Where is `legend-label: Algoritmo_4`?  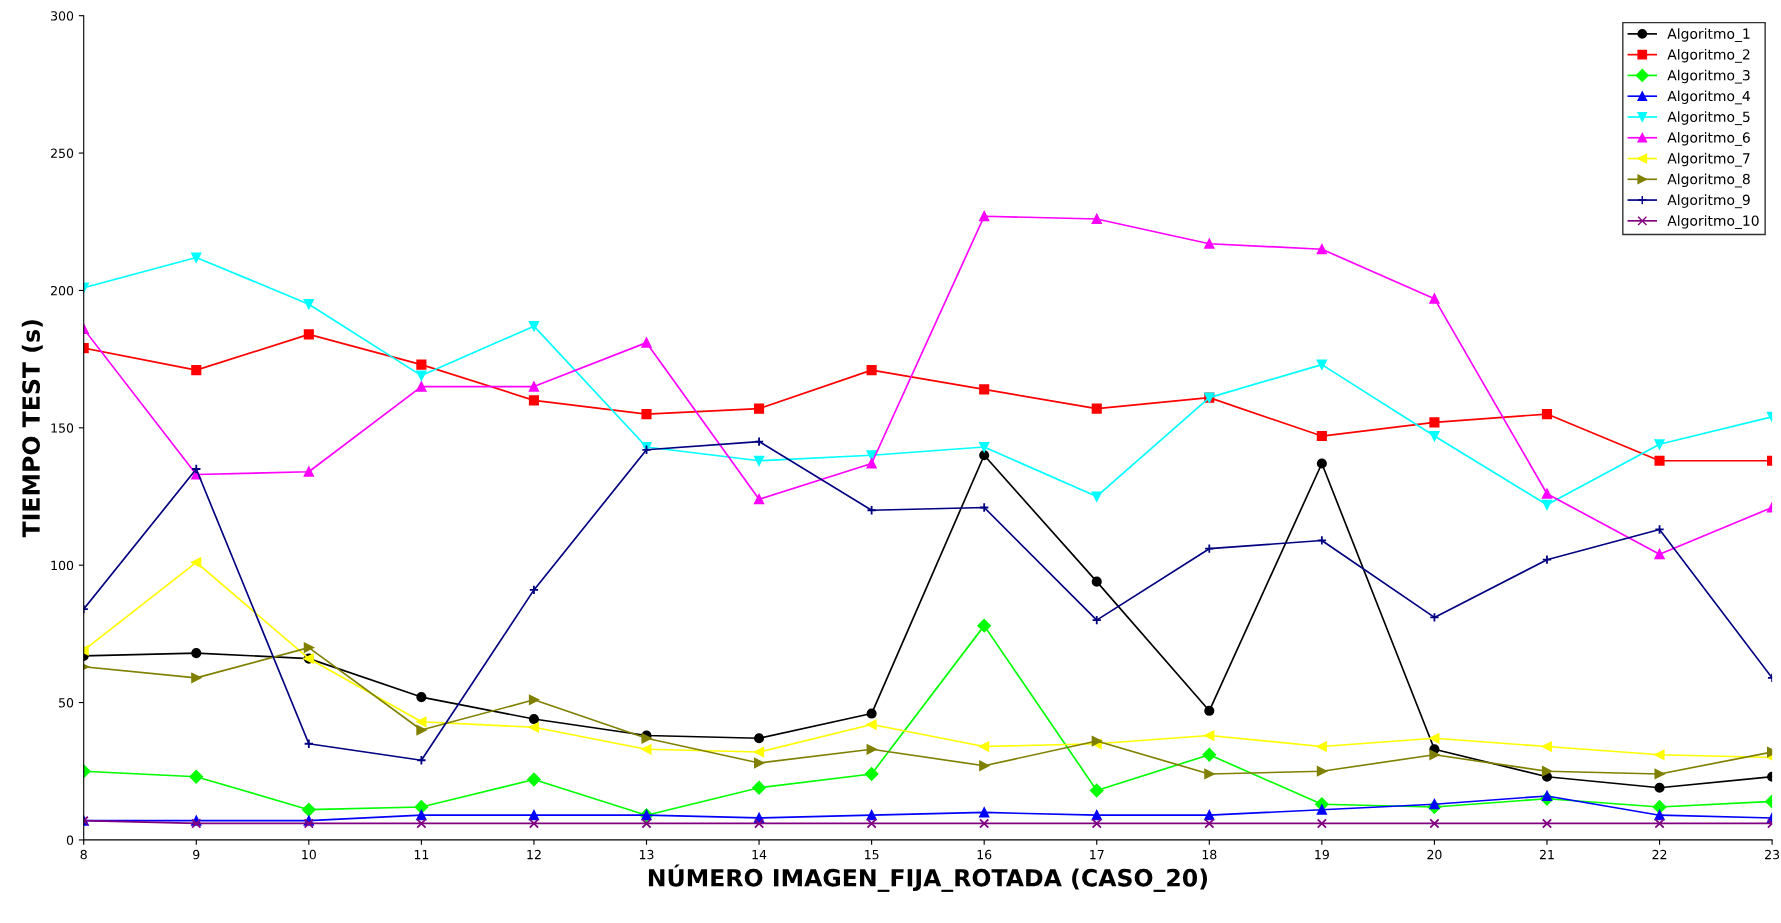
legend-label: Algoritmo_4 is located at coordinates (1708, 97).